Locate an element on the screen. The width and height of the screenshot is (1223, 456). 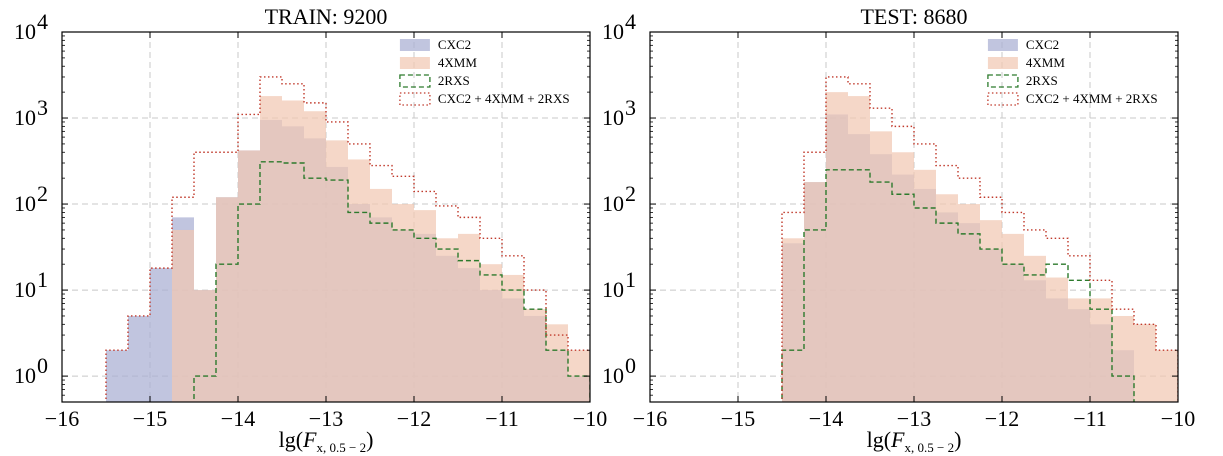
chart-title: TRAIN: 9200 is located at coordinates (326, 16).